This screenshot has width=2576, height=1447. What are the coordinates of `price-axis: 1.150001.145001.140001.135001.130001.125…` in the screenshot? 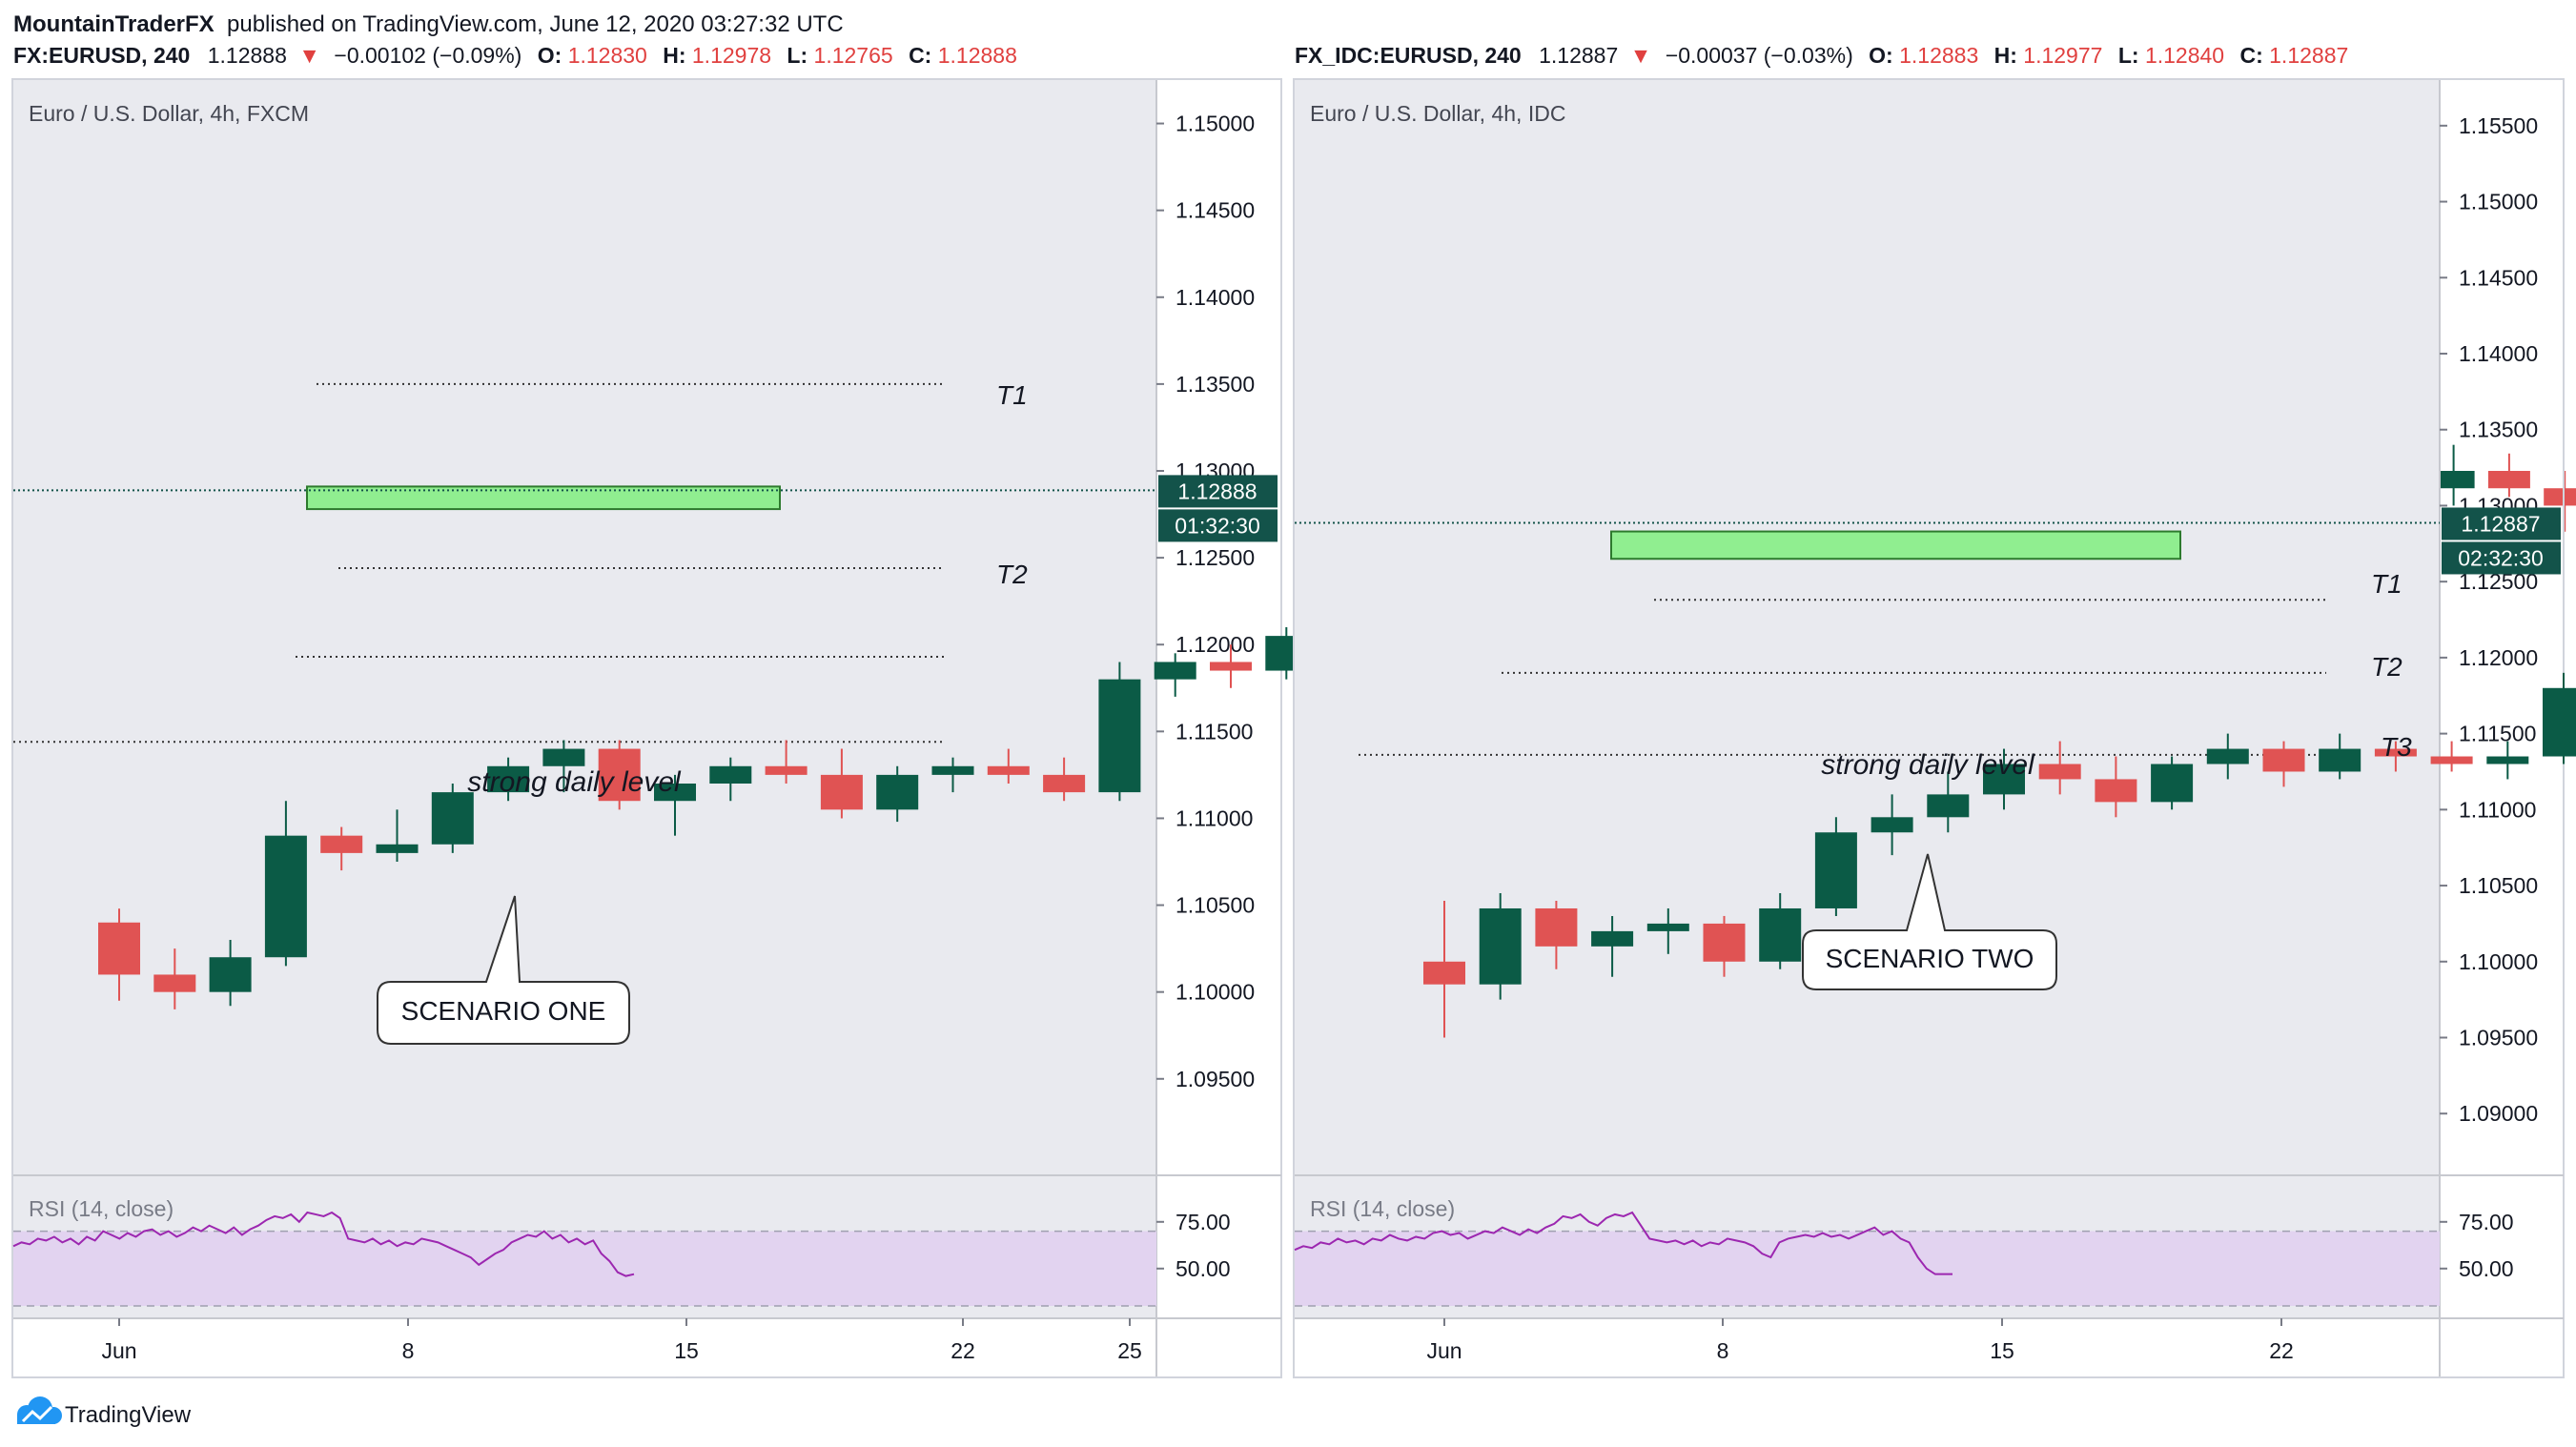 It's located at (1205, 601).